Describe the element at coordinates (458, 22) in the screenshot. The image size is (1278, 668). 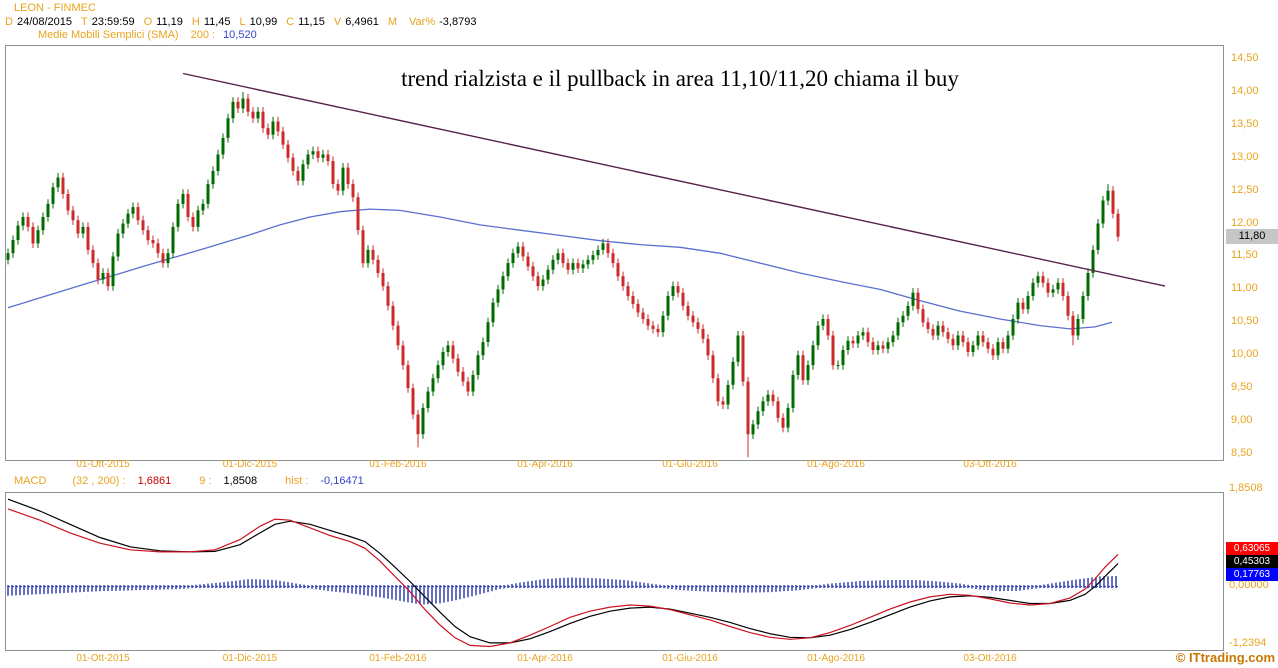
I see `field-value: -3,8793` at that location.